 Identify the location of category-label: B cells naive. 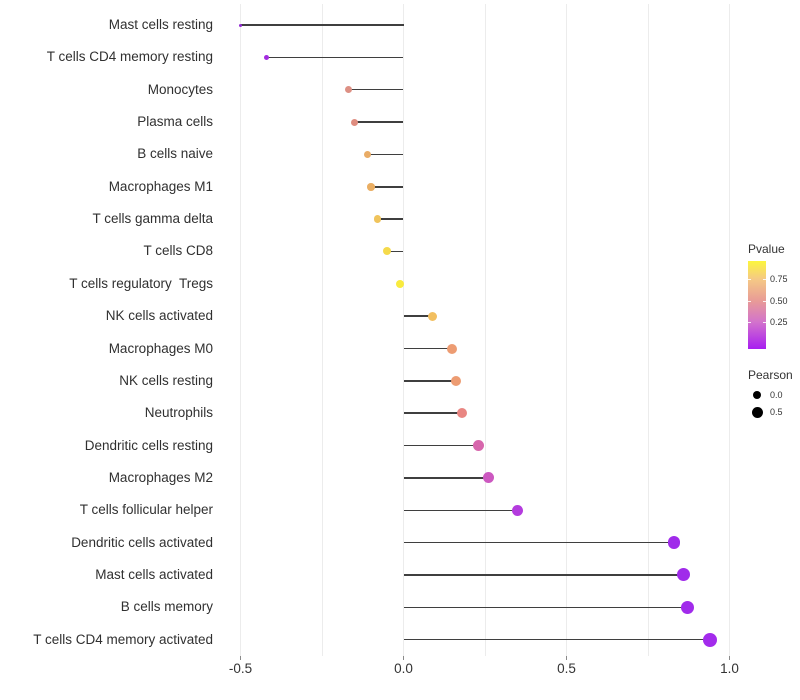
(175, 154).